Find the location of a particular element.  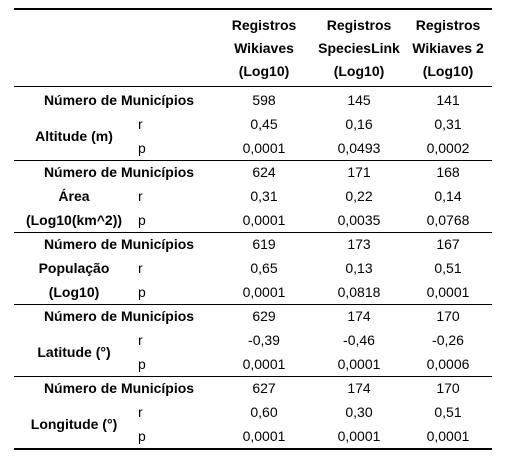

count-value: 173 is located at coordinates (359, 244).